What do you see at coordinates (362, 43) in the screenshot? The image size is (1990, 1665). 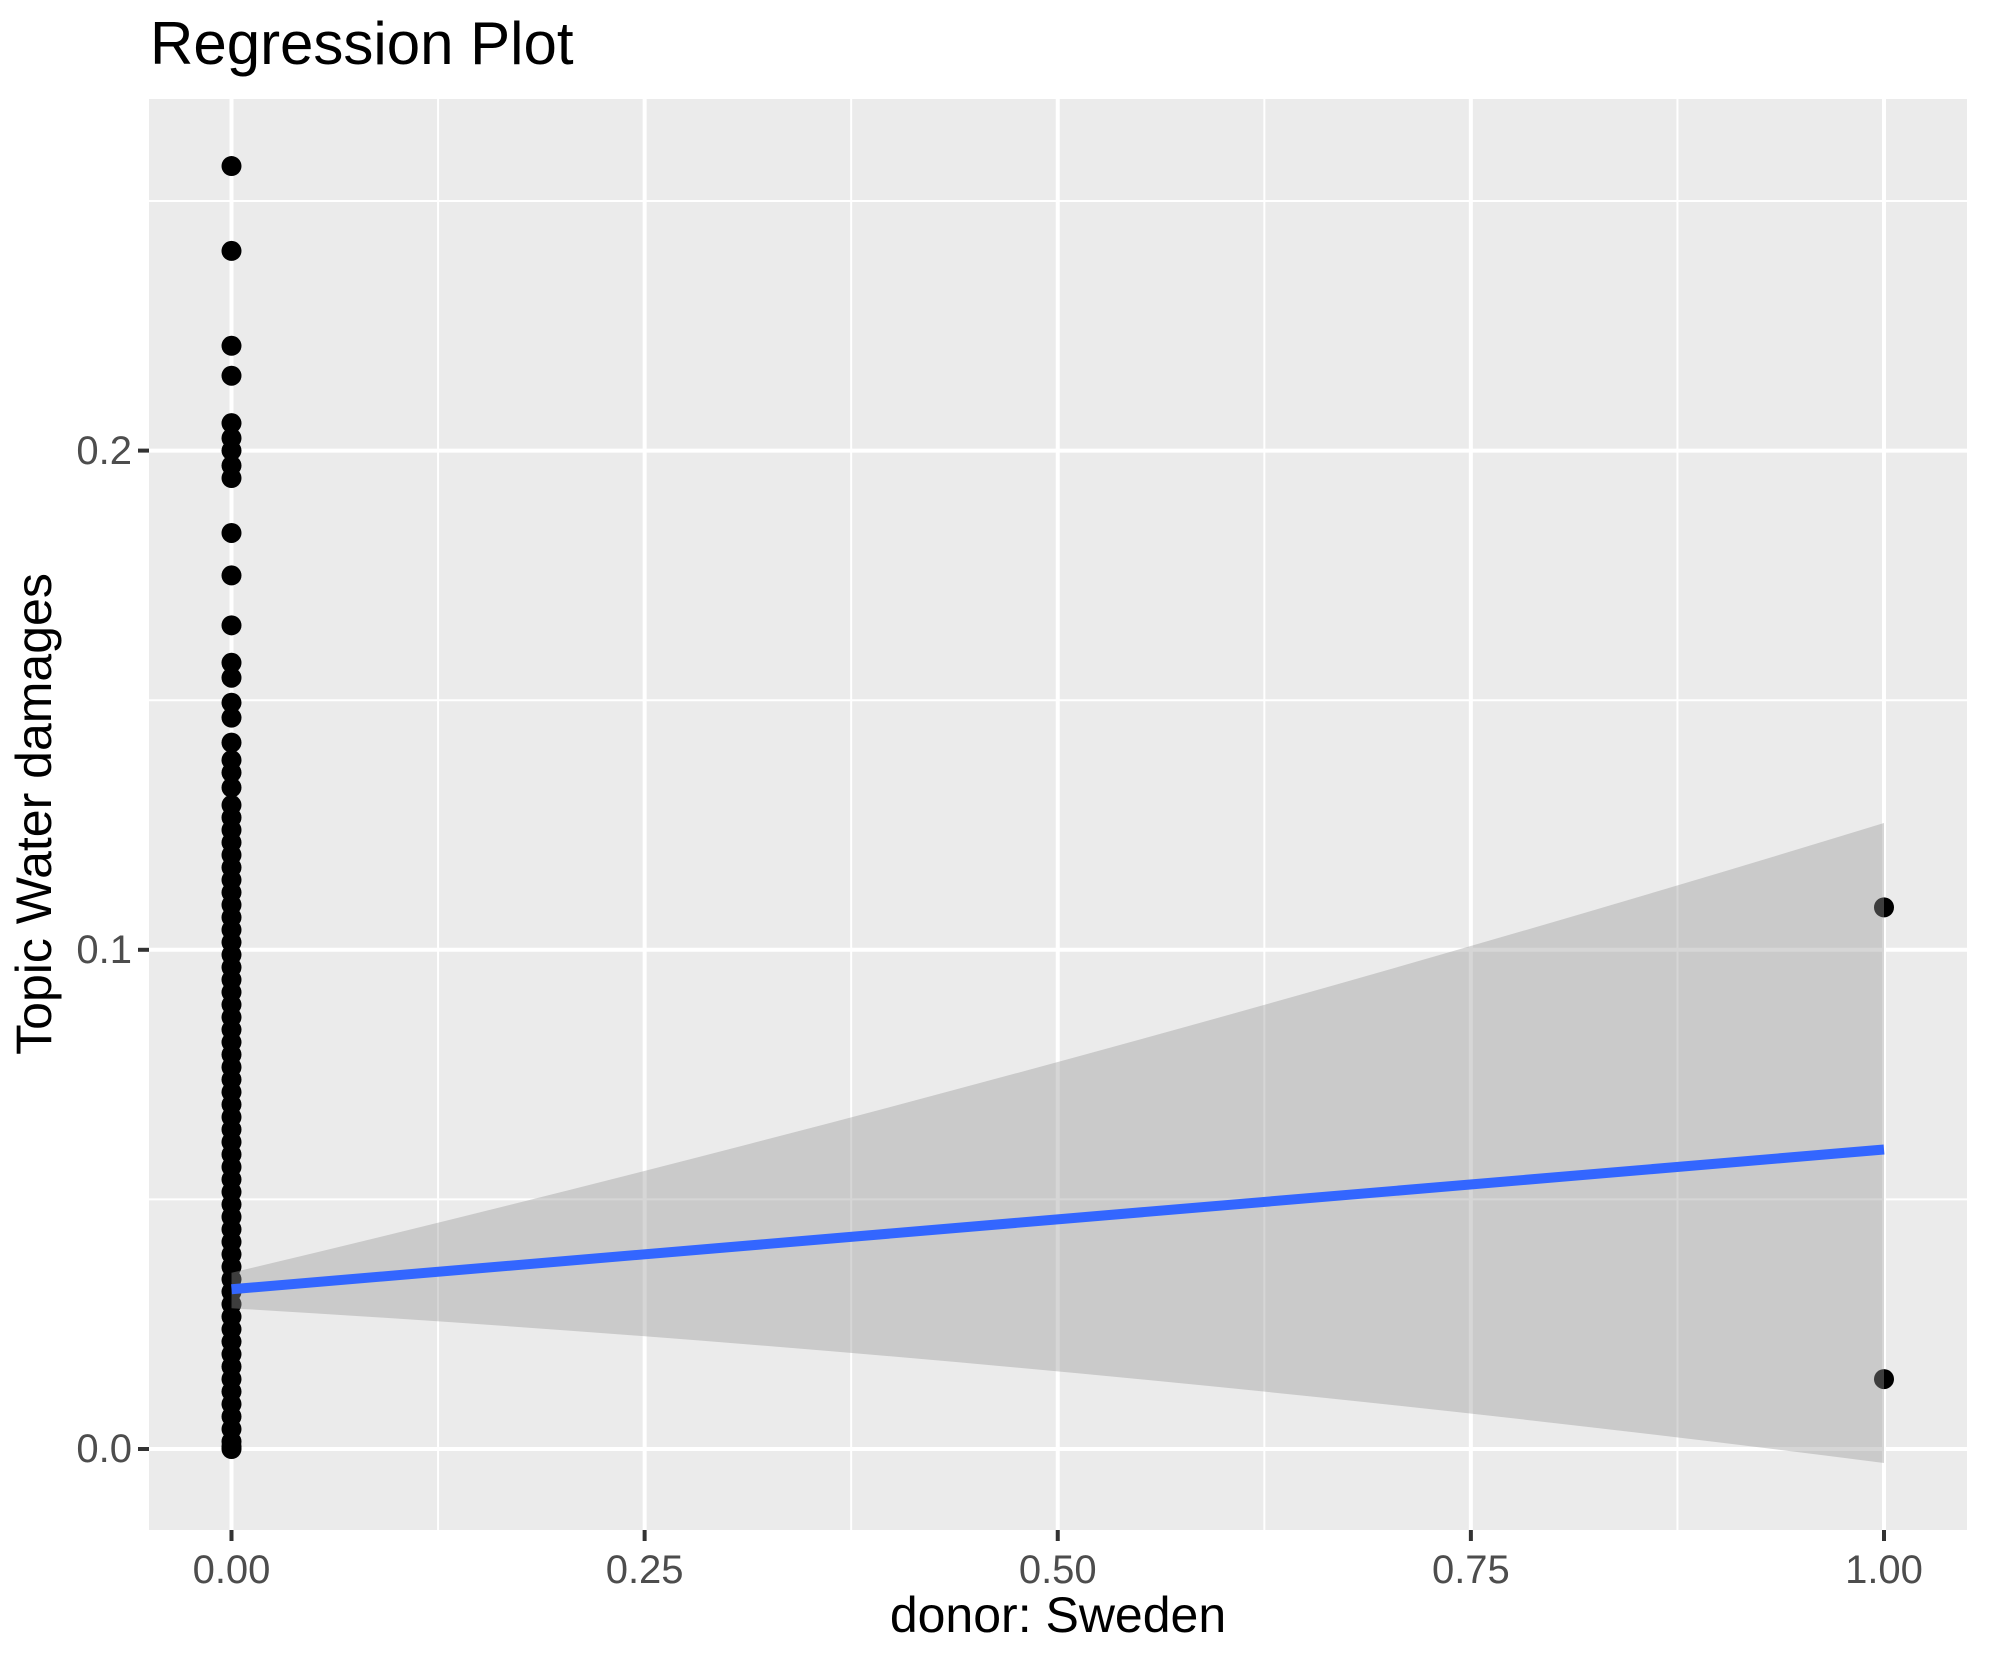 I see `plot-title: Regression Plot` at bounding box center [362, 43].